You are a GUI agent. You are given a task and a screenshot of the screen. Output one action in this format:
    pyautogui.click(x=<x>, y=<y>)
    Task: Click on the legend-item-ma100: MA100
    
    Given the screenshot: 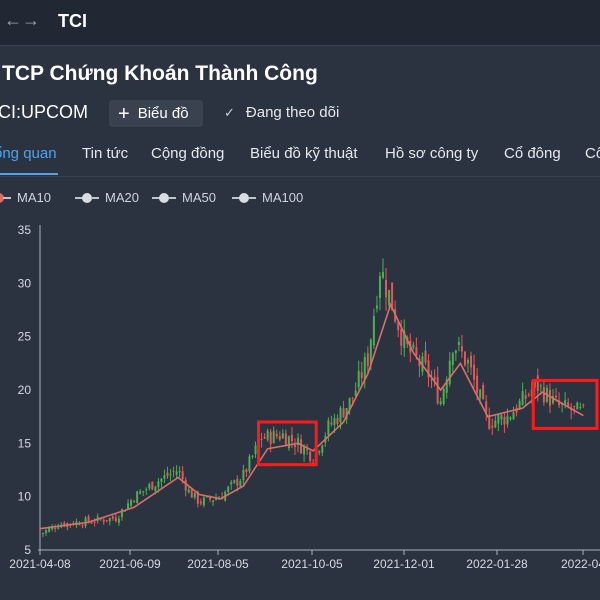 What is the action you would take?
    pyautogui.click(x=267, y=197)
    